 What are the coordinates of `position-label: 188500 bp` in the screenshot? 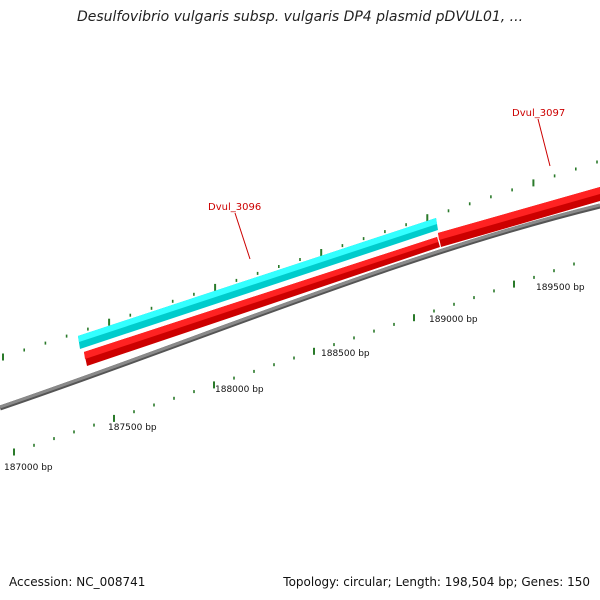 It's located at (345, 354).